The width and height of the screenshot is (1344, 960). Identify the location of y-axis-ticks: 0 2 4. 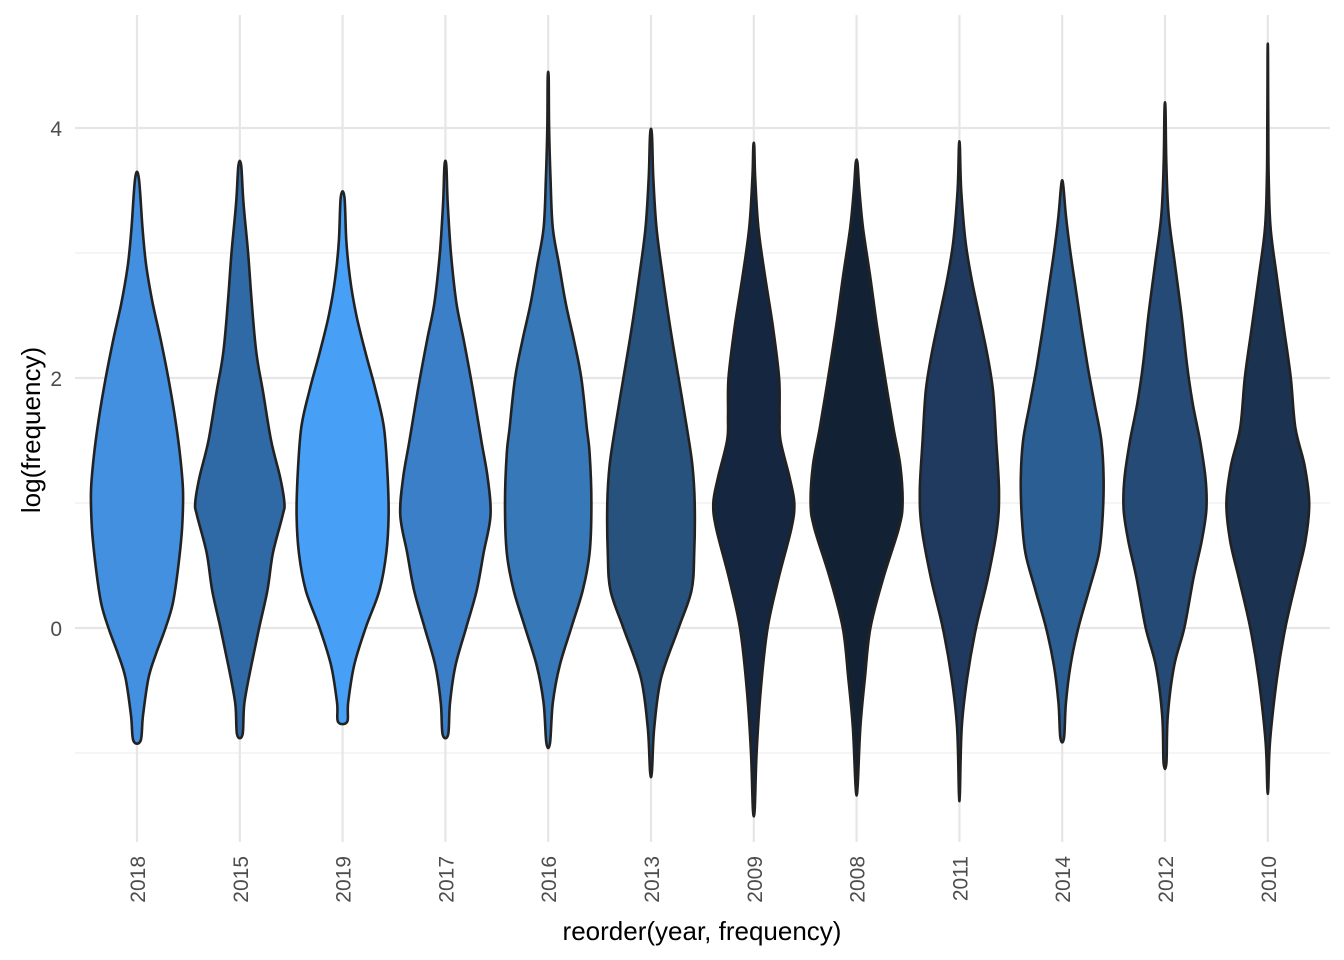
(56, 379).